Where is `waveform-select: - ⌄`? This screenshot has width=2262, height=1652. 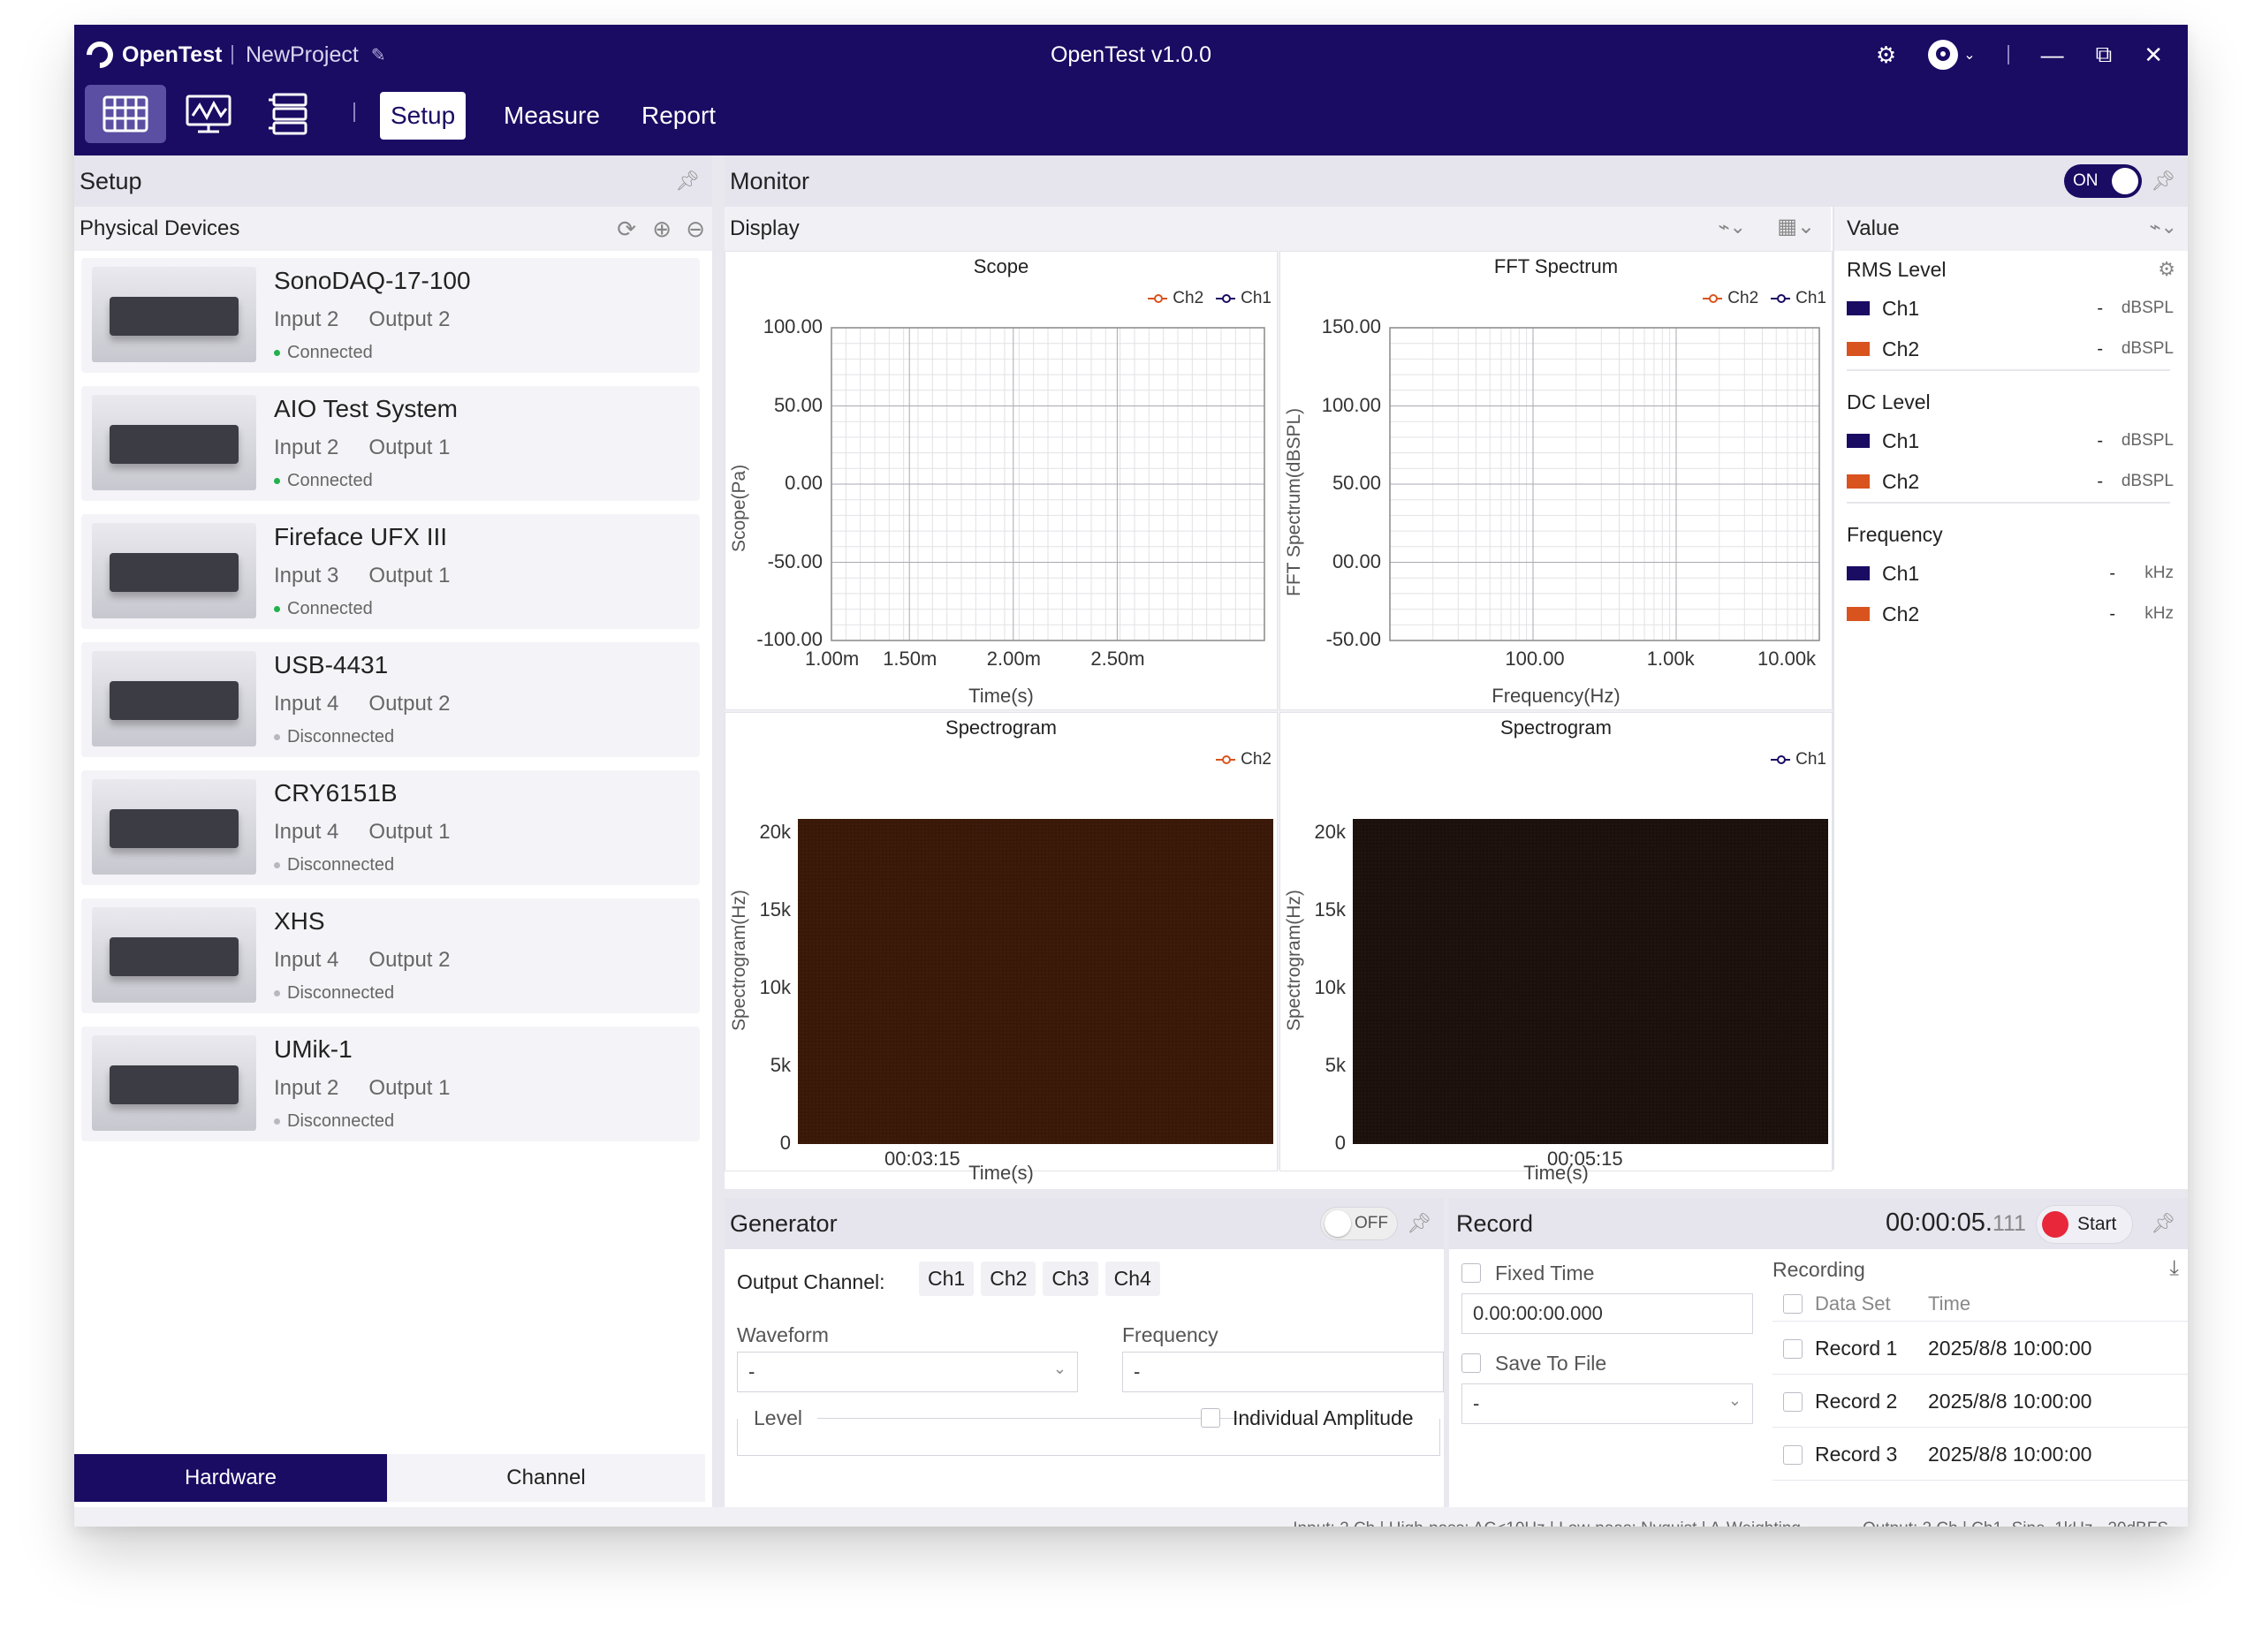 waveform-select: - ⌄ is located at coordinates (907, 1372).